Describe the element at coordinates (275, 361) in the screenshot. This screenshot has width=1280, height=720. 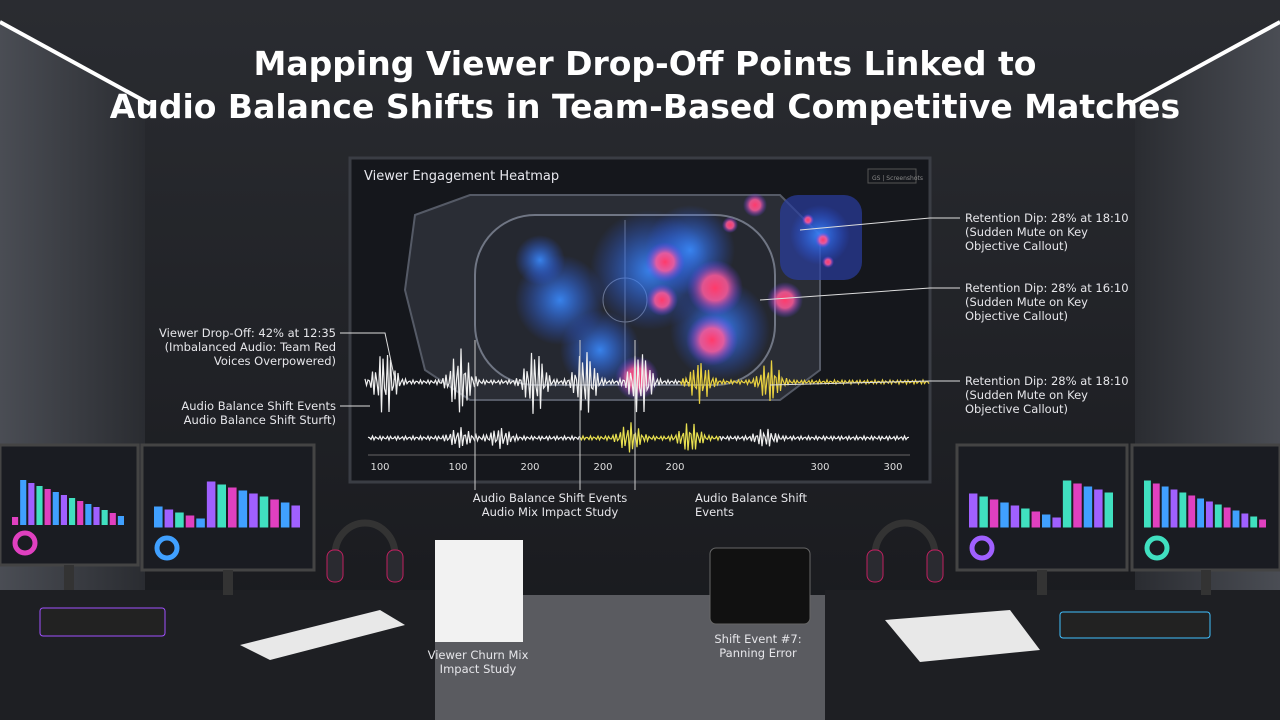
I see `annotation-text: Voices Overpowered)` at that location.